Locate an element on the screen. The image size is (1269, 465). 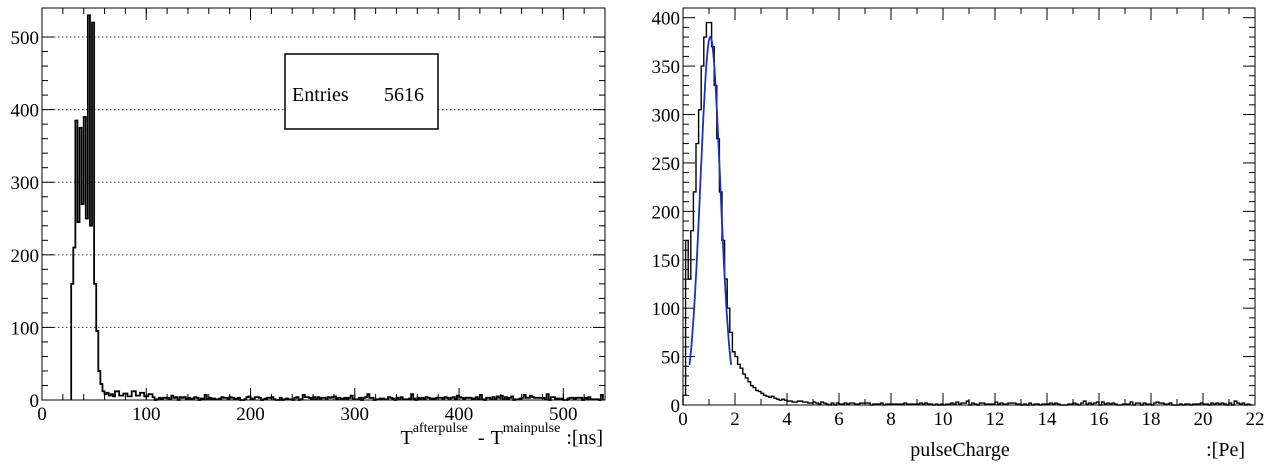
x-tick-label: 12 is located at coordinates (995, 419).